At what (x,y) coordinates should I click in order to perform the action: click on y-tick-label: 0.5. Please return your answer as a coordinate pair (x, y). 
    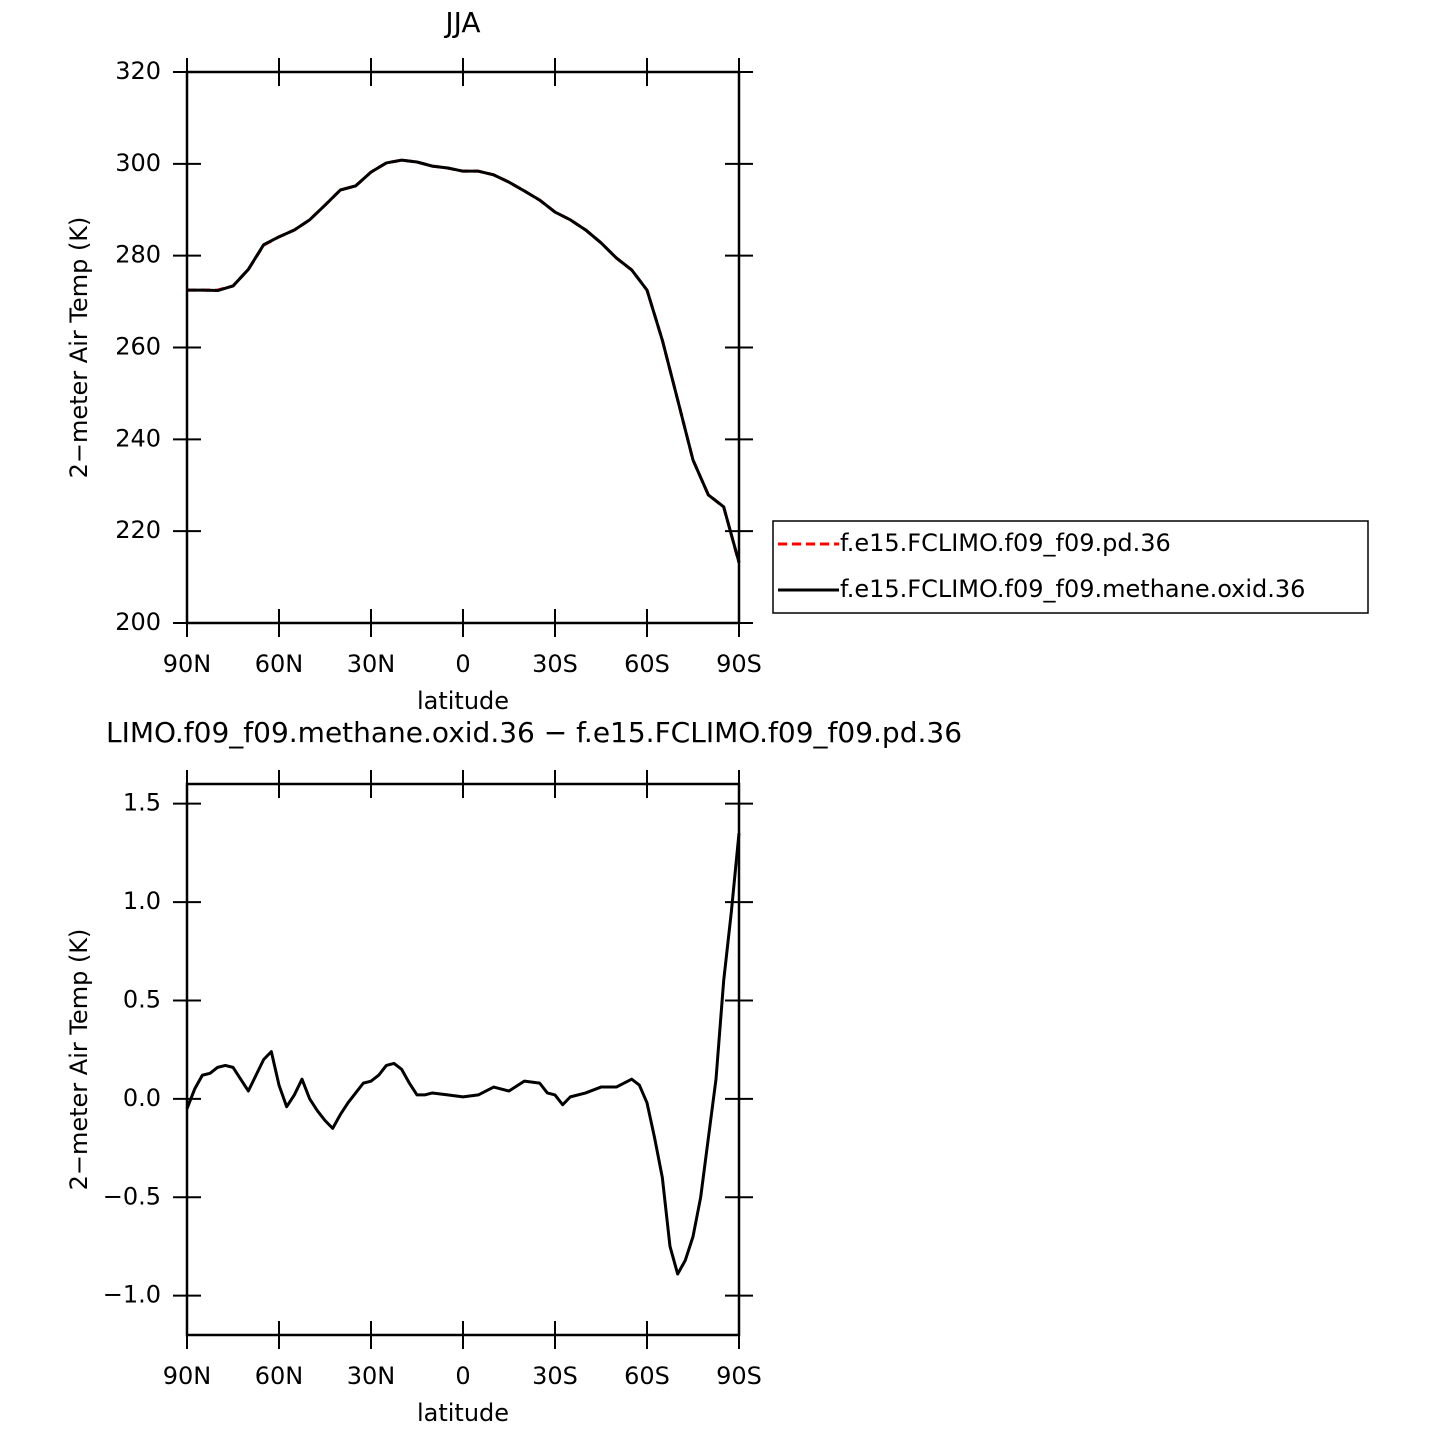
    Looking at the image, I should click on (142, 999).